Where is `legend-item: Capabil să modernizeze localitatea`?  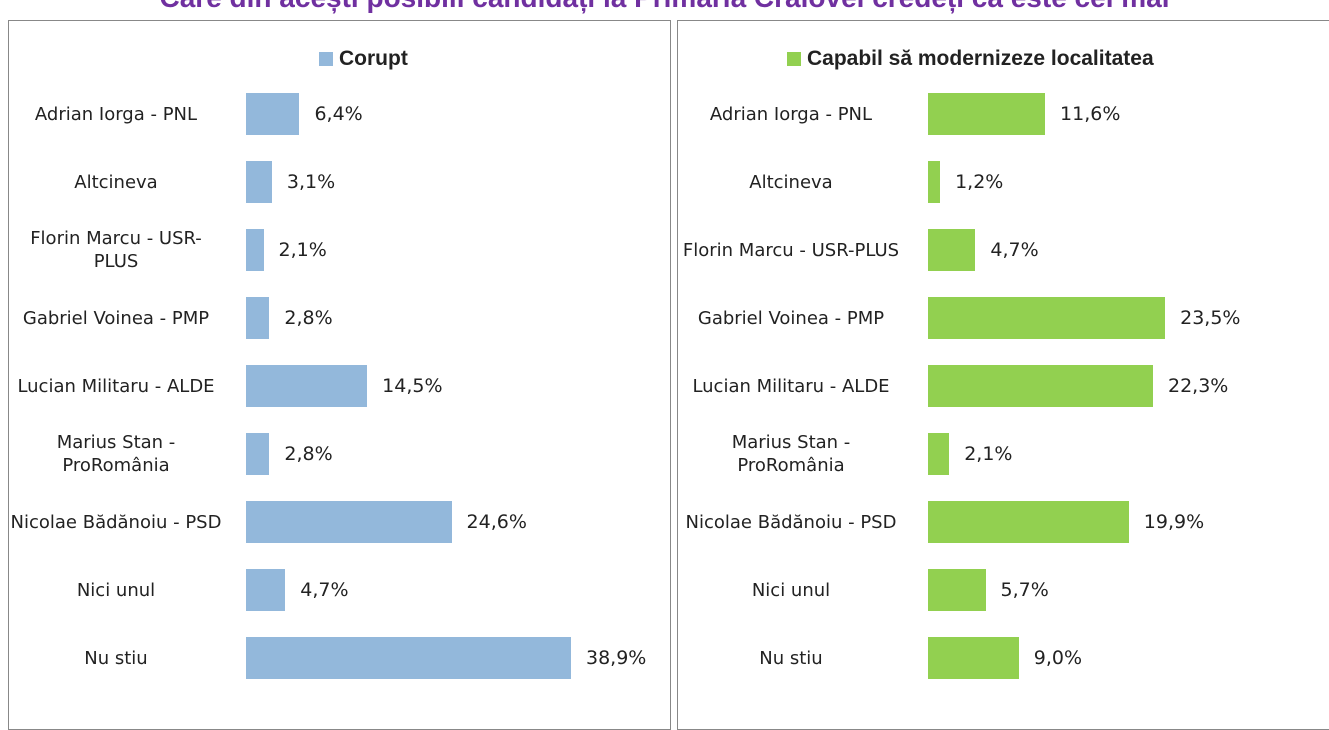 legend-item: Capabil să modernizeze localitatea is located at coordinates (970, 59).